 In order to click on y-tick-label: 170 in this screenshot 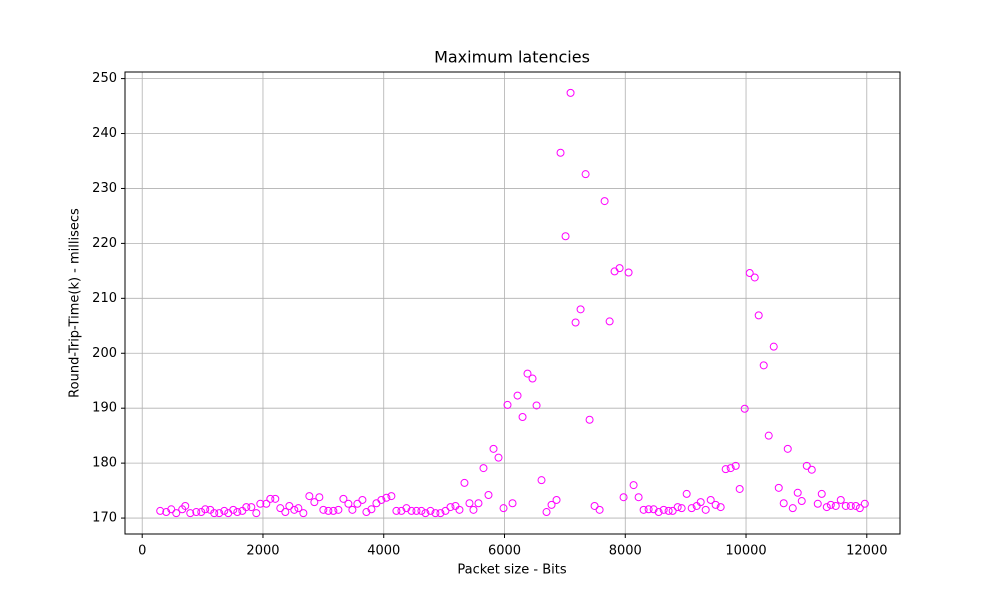, I will do `click(104, 518)`.